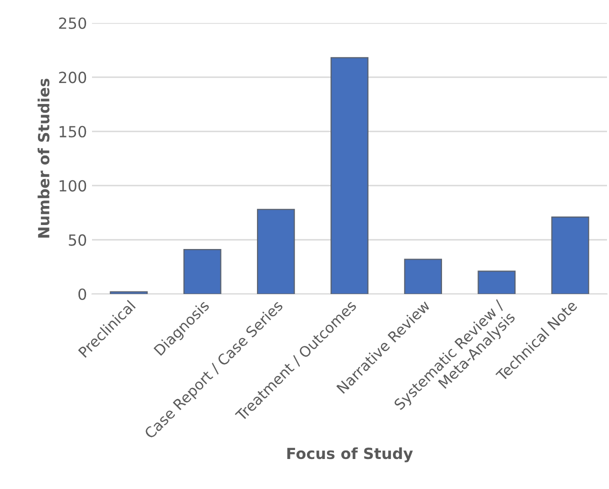 Image resolution: width=609 pixels, height=489 pixels. What do you see at coordinates (73, 186) in the screenshot?
I see `y-tick-label: 100` at bounding box center [73, 186].